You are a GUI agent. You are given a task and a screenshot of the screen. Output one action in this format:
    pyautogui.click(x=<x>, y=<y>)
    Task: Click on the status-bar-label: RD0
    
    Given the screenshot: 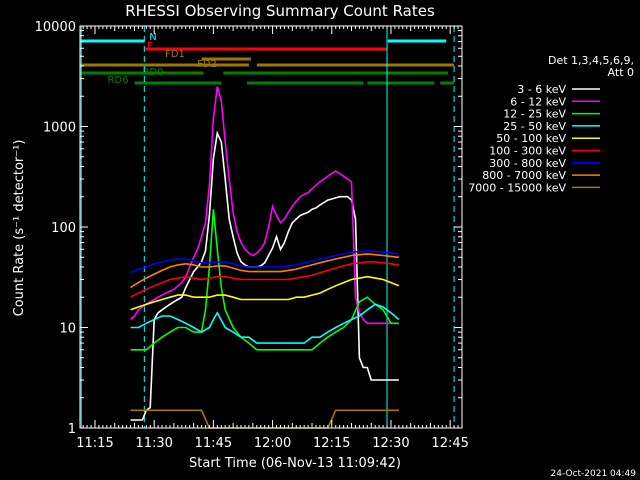 What is the action you would take?
    pyautogui.click(x=152, y=72)
    